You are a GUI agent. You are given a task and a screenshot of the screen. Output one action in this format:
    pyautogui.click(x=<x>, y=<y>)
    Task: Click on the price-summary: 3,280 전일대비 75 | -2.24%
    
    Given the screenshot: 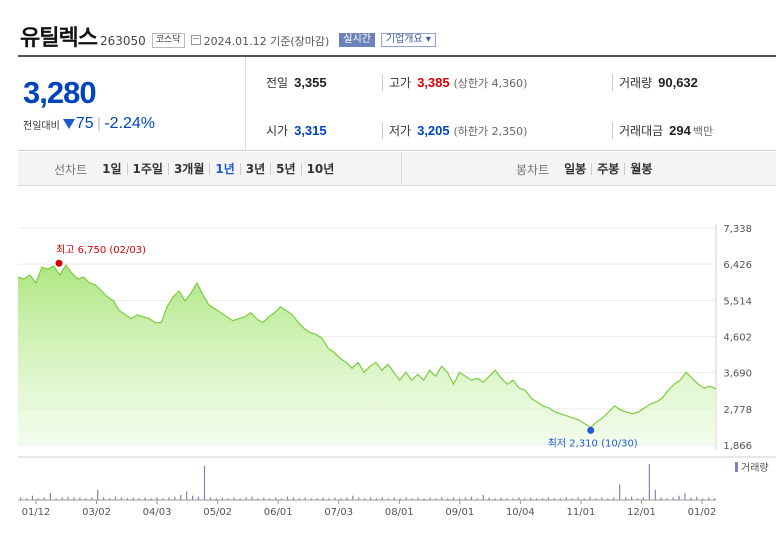 What is the action you would take?
    pyautogui.click(x=132, y=104)
    